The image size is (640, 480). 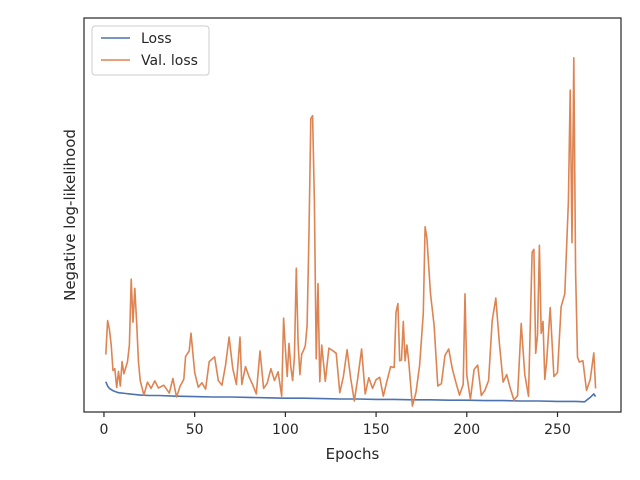 What do you see at coordinates (150, 50) in the screenshot?
I see `legend: Loss Val. loss` at bounding box center [150, 50].